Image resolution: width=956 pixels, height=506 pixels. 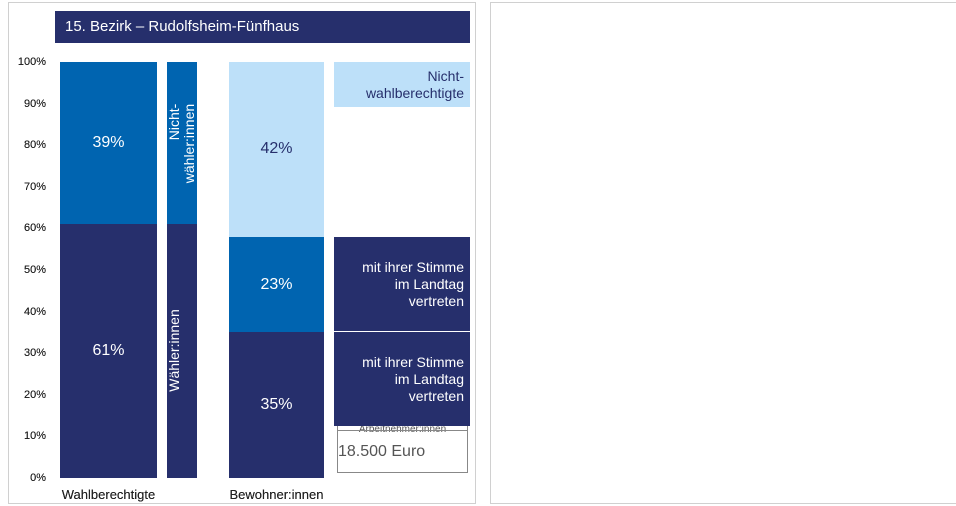 What do you see at coordinates (108, 494) in the screenshot?
I see `x-tick-label: Wahlberechtigte` at bounding box center [108, 494].